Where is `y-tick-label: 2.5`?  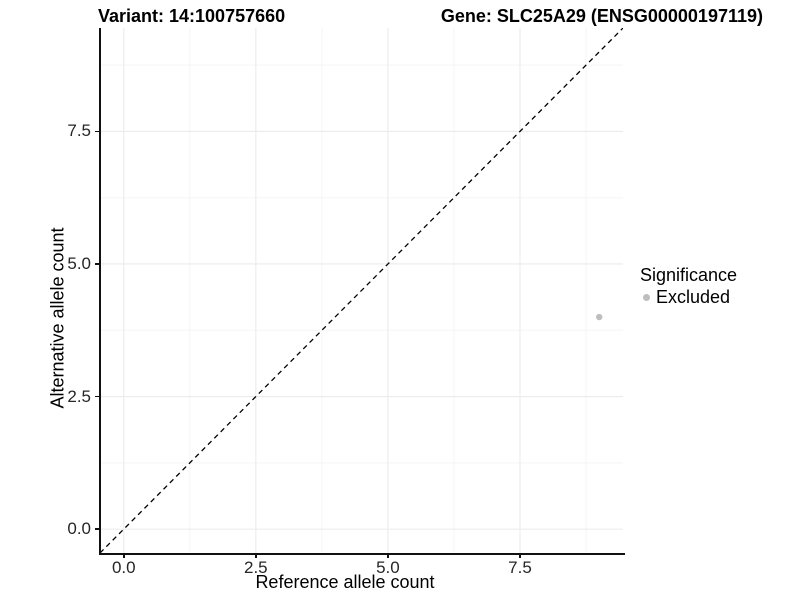
y-tick-label: 2.5 is located at coordinates (79, 396).